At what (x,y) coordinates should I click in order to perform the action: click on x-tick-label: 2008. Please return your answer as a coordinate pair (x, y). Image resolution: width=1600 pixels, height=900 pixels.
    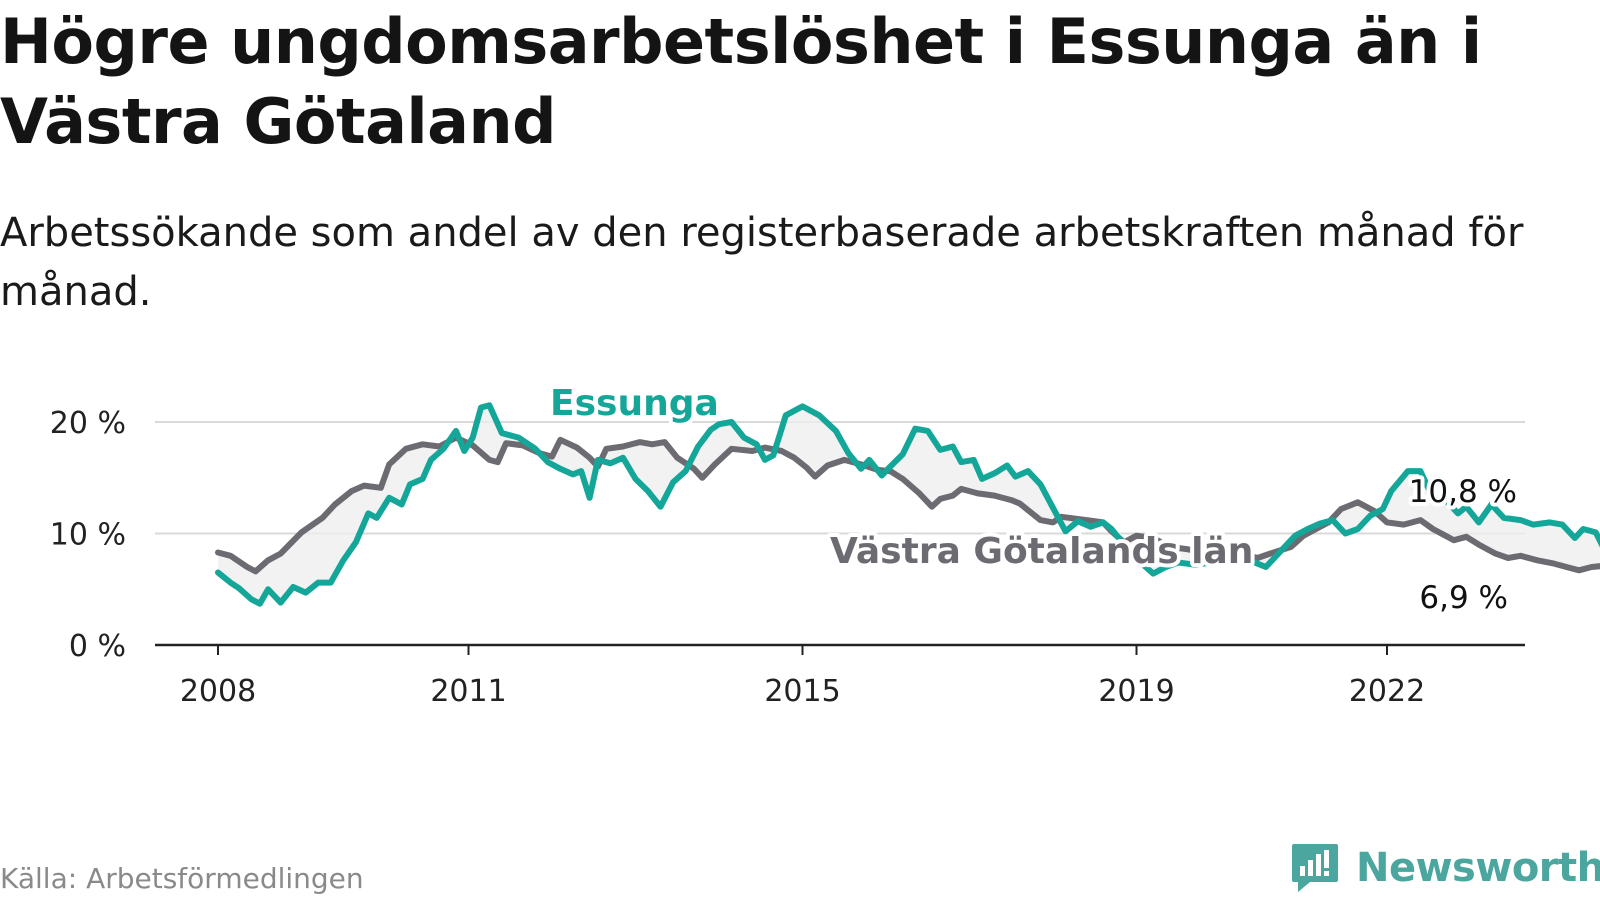
    Looking at the image, I should click on (218, 691).